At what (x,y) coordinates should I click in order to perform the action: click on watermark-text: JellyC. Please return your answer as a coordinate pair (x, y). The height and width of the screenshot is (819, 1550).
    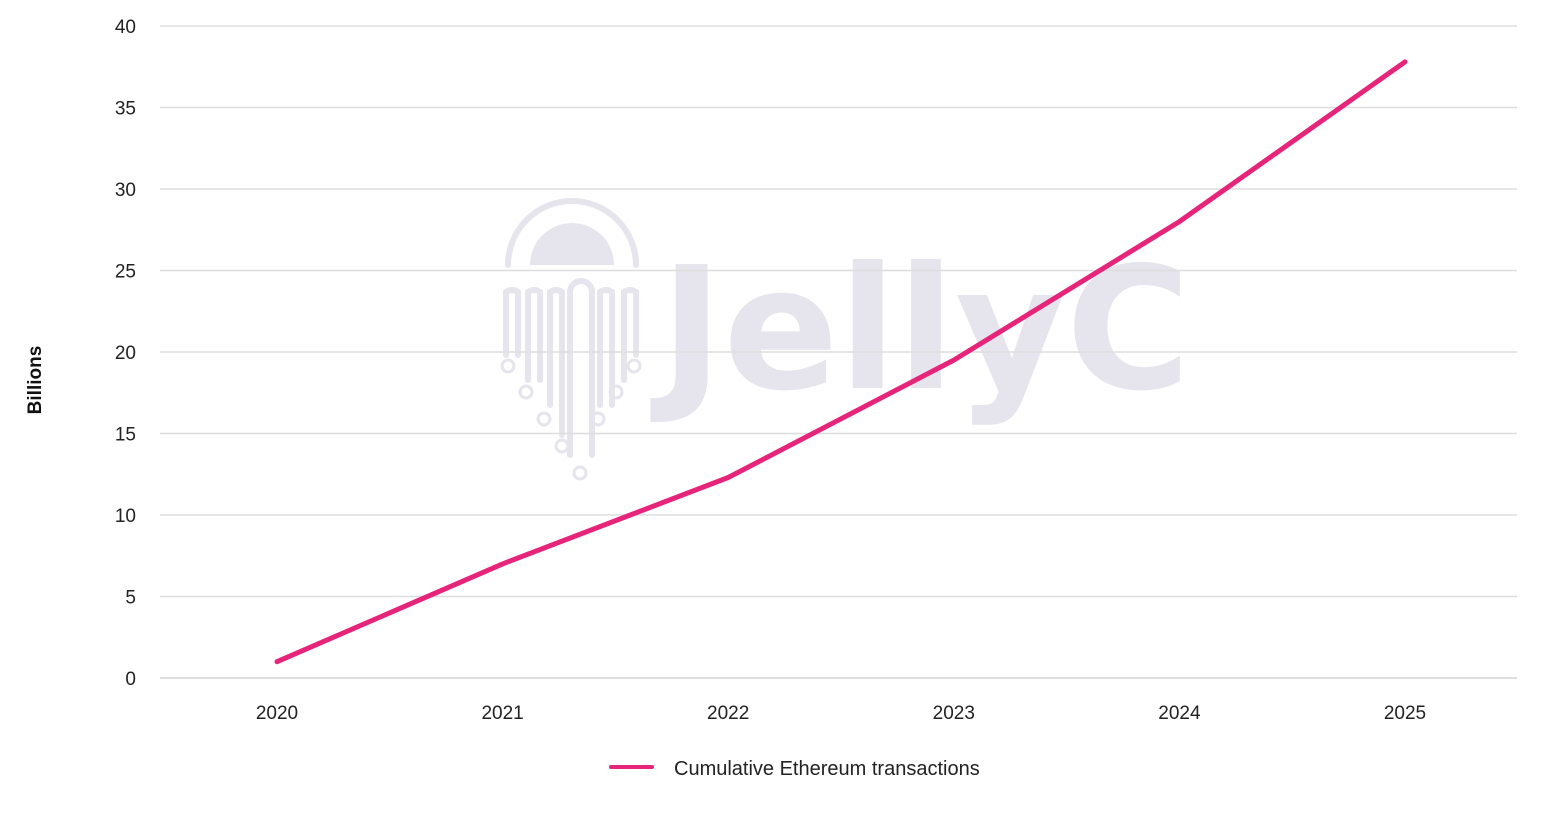
    Looking at the image, I should click on (920, 330).